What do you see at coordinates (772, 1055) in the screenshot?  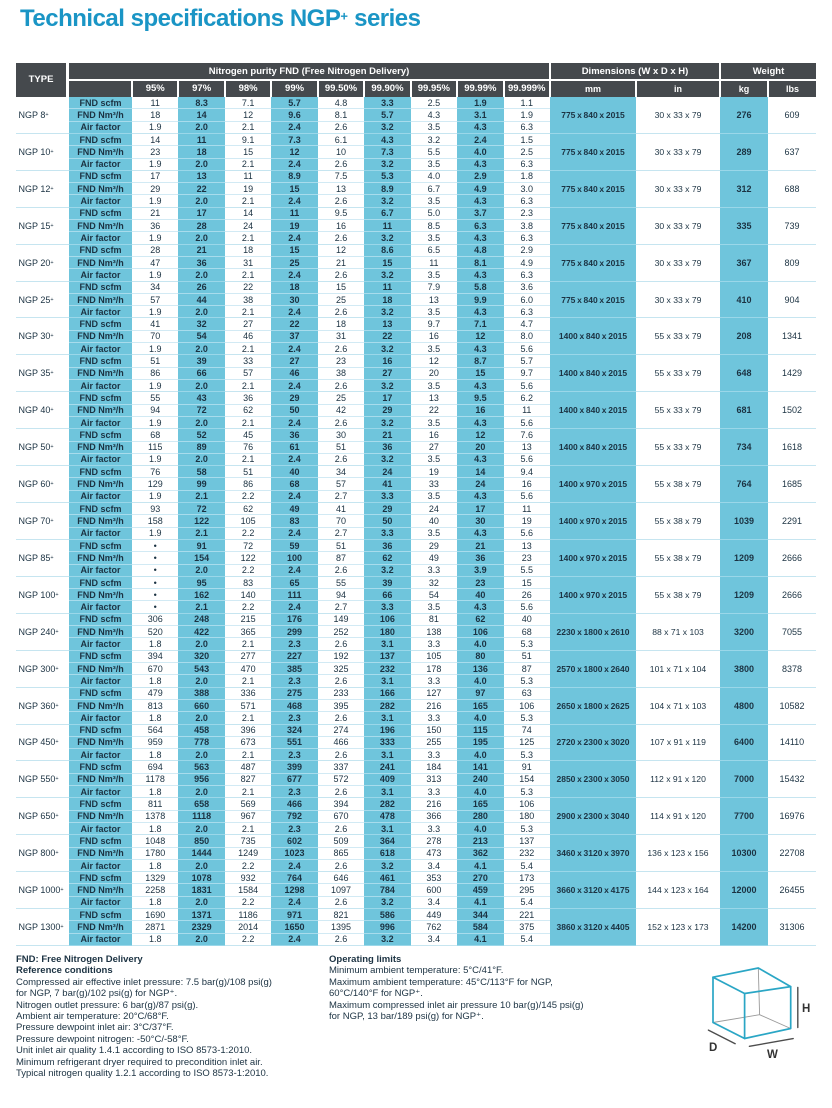 I see `svg-text: W` at bounding box center [772, 1055].